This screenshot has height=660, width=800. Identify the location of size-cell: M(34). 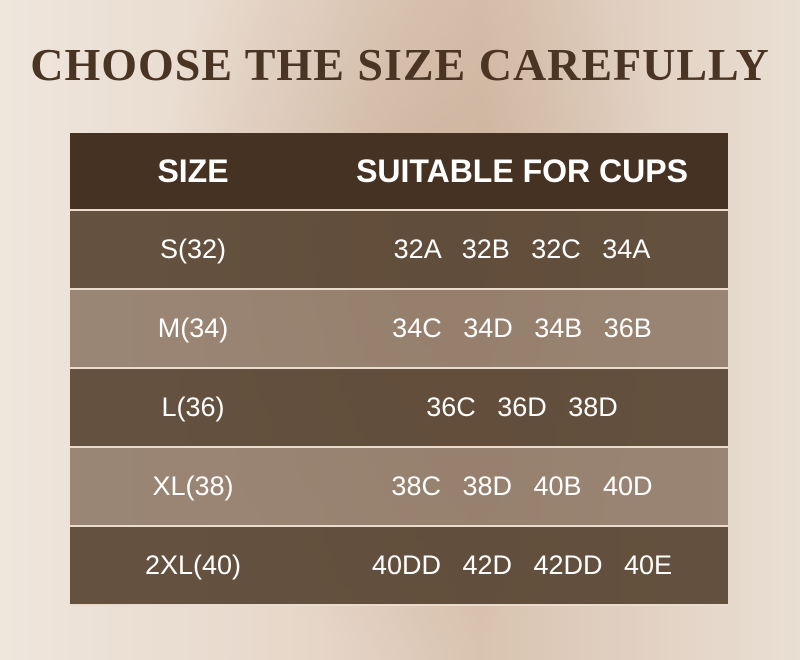
(193, 328).